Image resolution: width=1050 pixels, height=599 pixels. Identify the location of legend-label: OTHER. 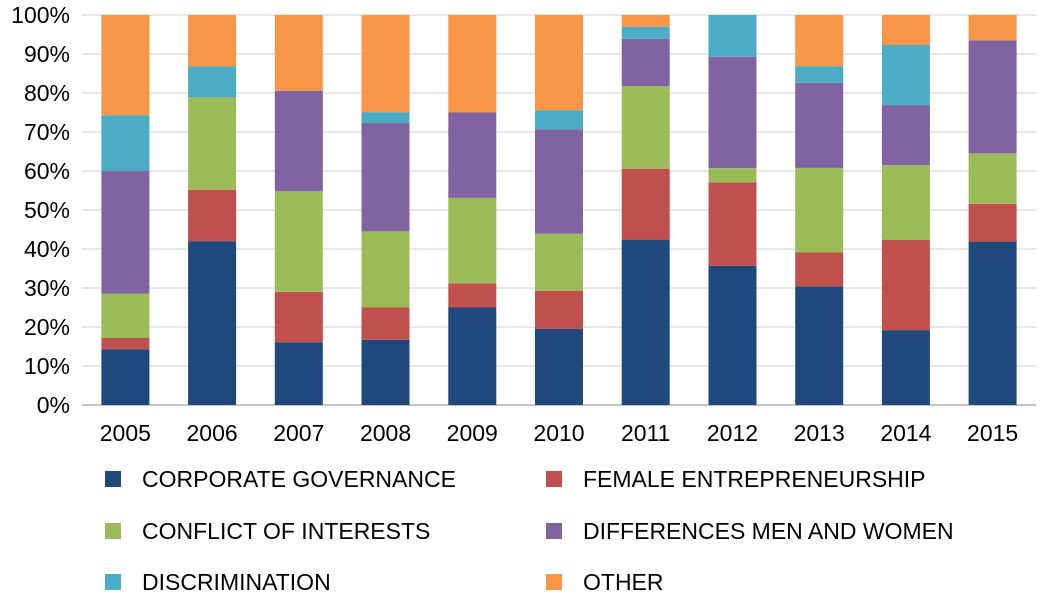
(623, 582).